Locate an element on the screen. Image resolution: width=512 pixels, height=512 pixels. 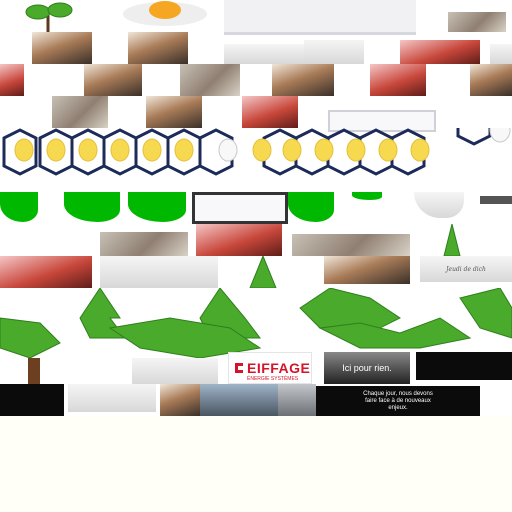
eiffage-brand-text: EIFFAGE is located at coordinates (279, 368).